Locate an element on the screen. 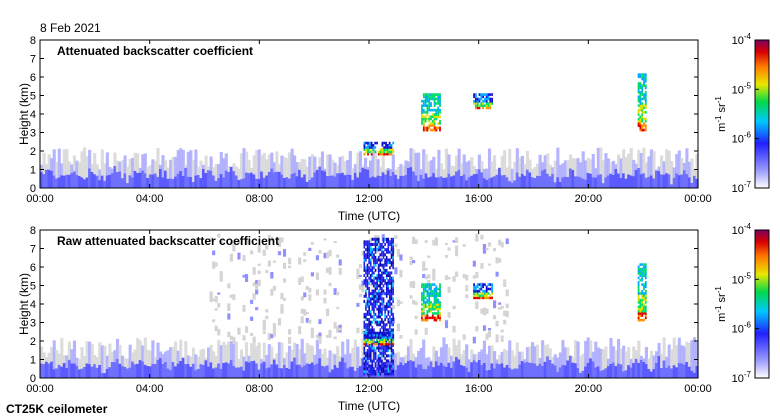 This screenshot has width=780, height=420. cloud-feature is located at coordinates (483, 291).